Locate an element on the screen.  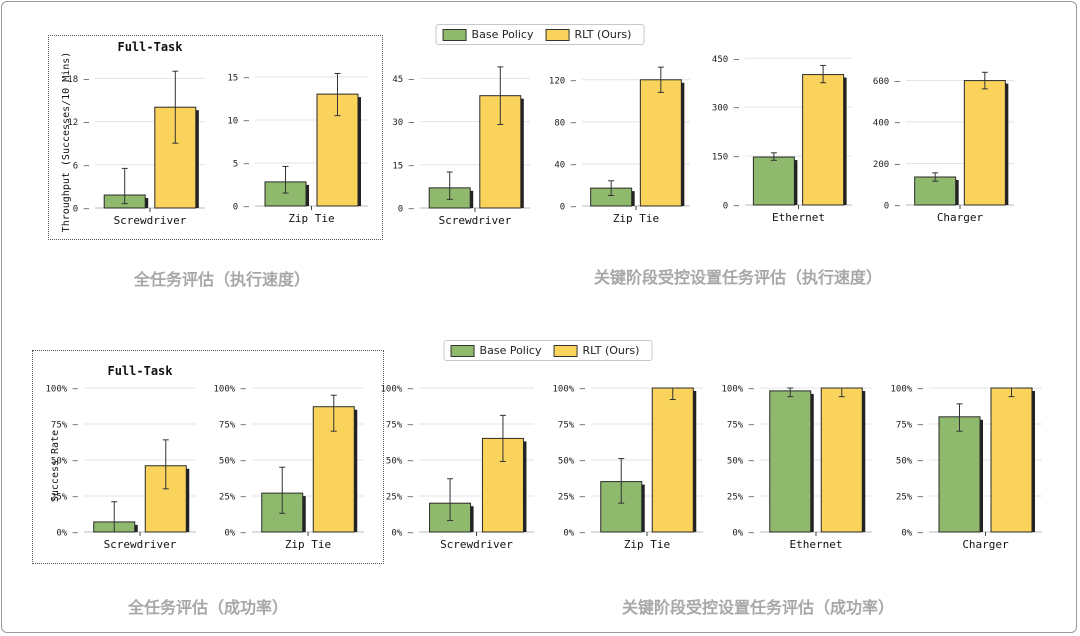
caption-bottom-right: 关键阶段受控设置任务评估（成功率） is located at coordinates (758, 607).